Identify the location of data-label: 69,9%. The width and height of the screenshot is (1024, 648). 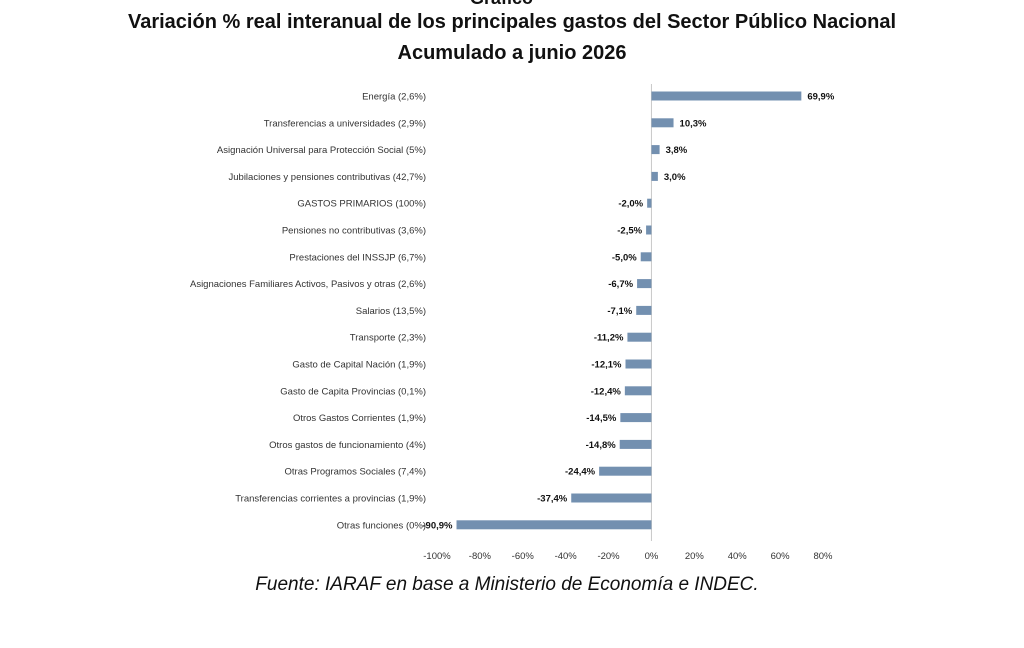
(820, 97).